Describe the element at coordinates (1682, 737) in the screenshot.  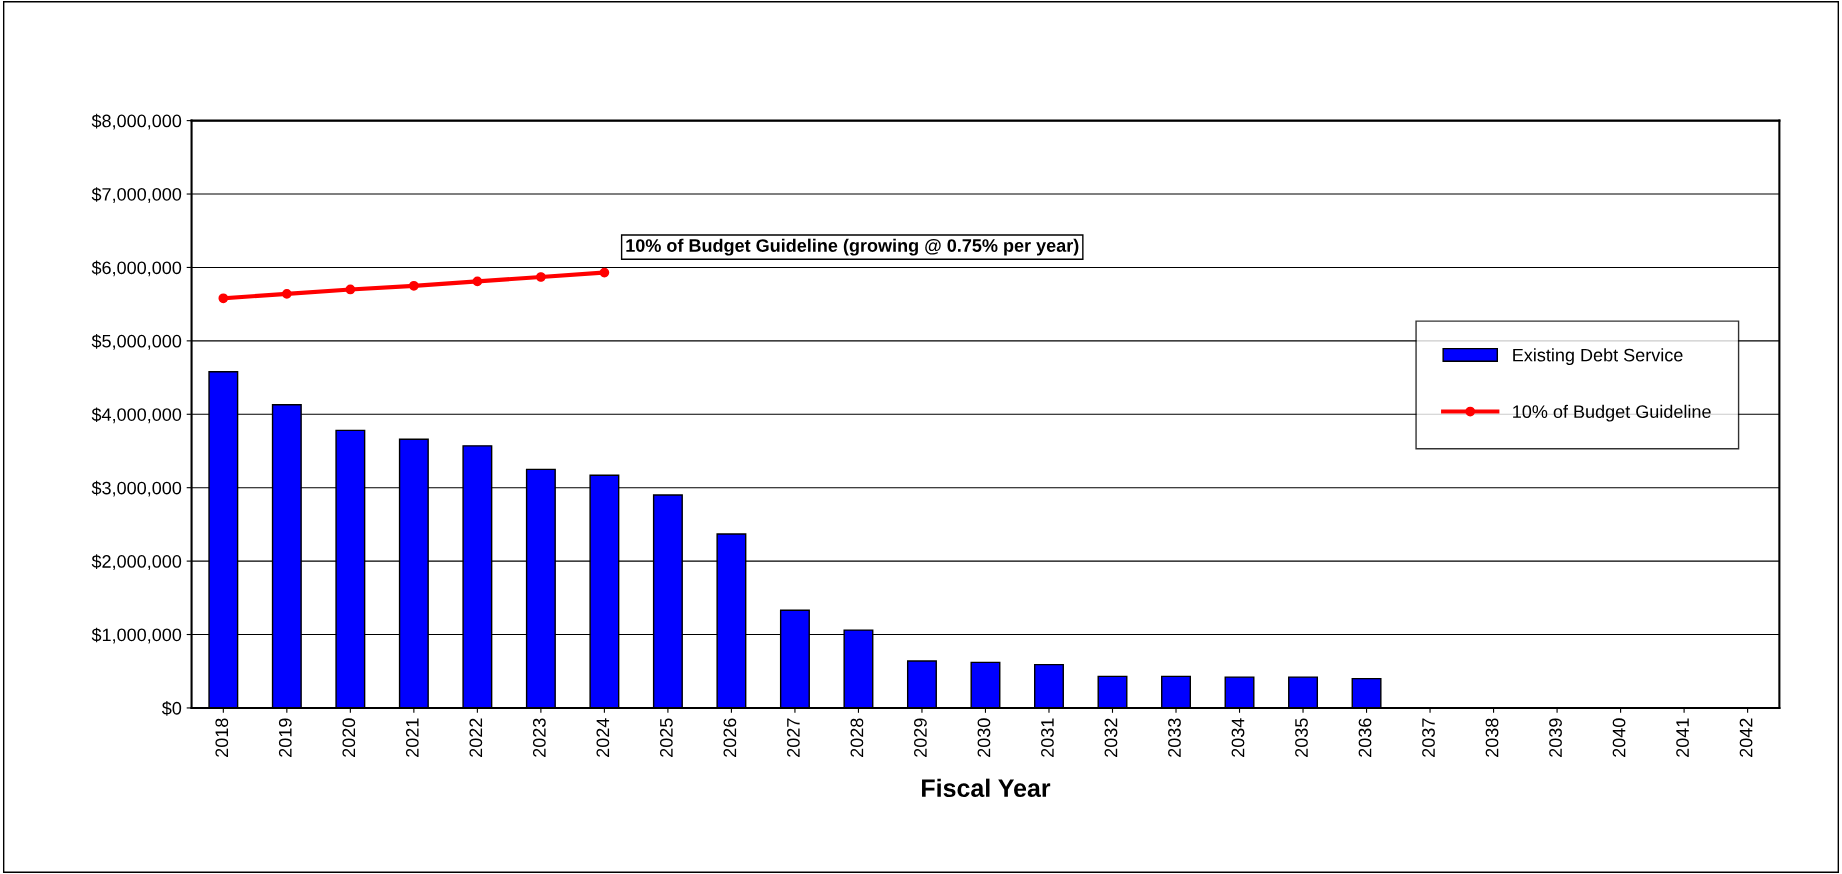
I see `x-tick-label: 2041` at that location.